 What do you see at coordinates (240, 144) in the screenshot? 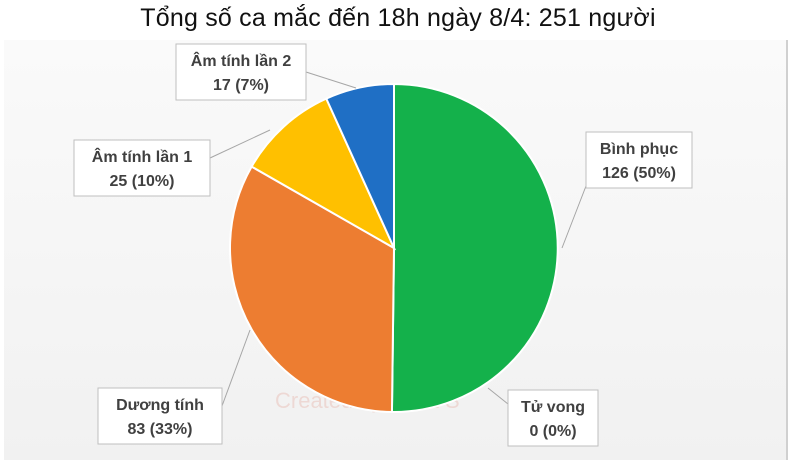
I see `leader-line-âm-tính-lần-1` at bounding box center [240, 144].